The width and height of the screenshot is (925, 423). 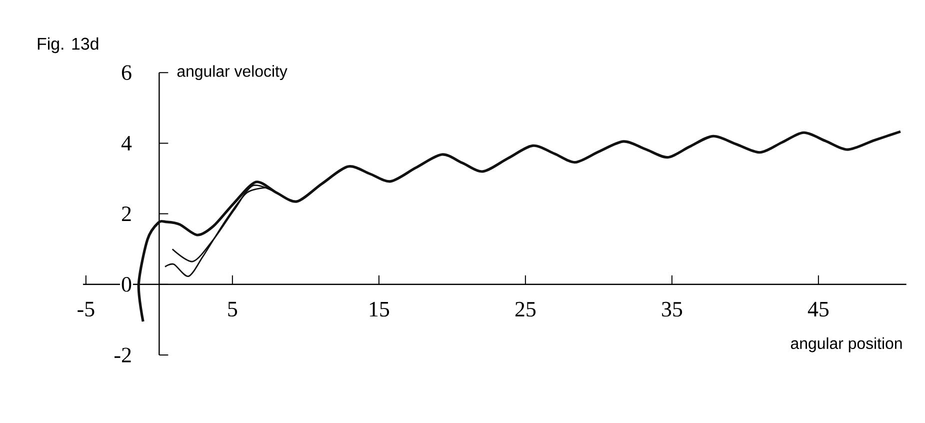 I want to click on chart-title: Fig. 13d, so click(x=68, y=45).